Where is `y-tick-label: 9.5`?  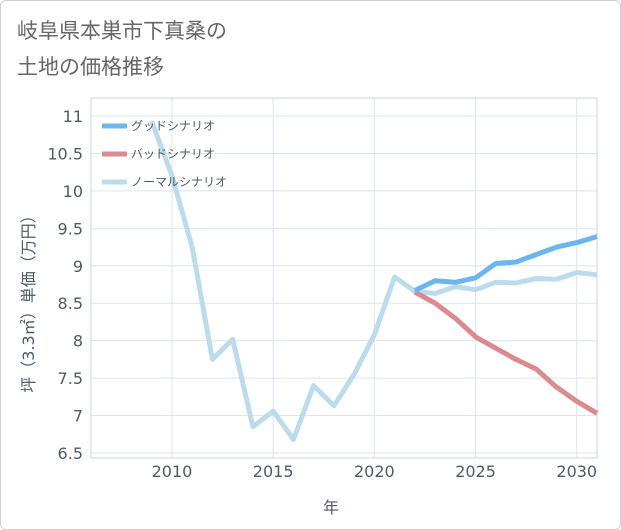
y-tick-label: 9.5 is located at coordinates (70, 228).